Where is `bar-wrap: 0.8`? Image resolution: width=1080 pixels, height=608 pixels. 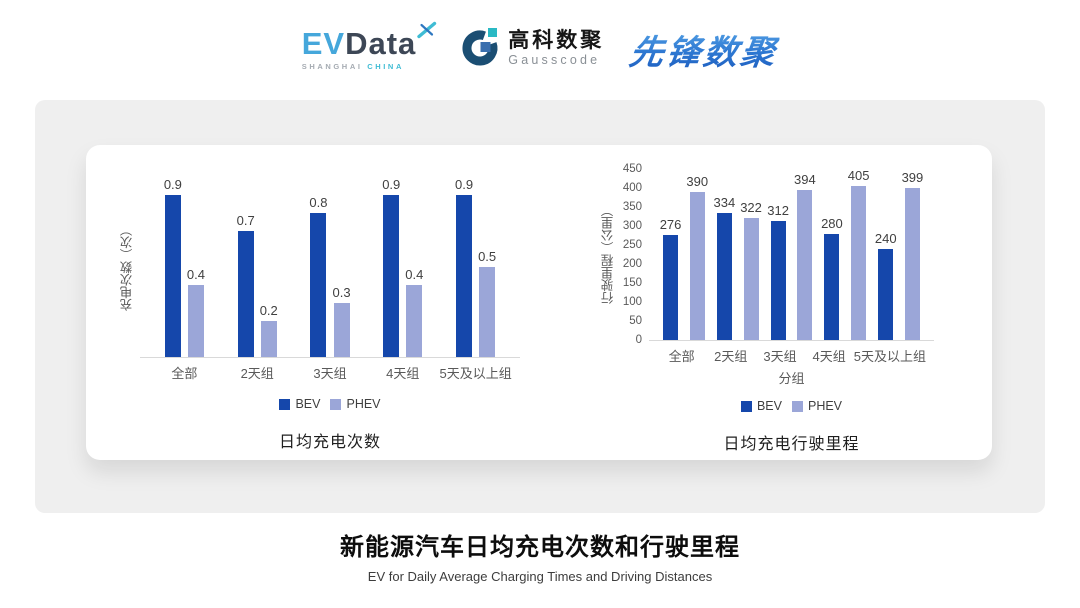
bar-wrap: 0.8 is located at coordinates (318, 276).